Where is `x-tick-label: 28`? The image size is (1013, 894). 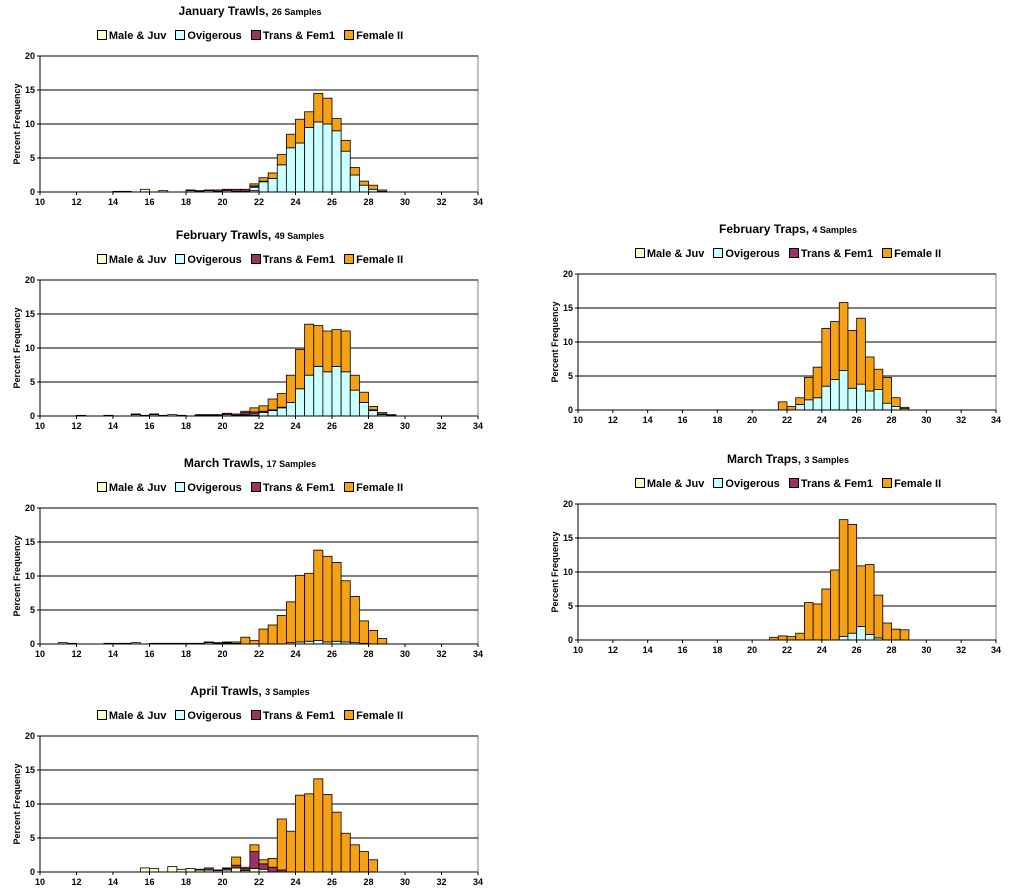 x-tick-label: 28 is located at coordinates (368, 426).